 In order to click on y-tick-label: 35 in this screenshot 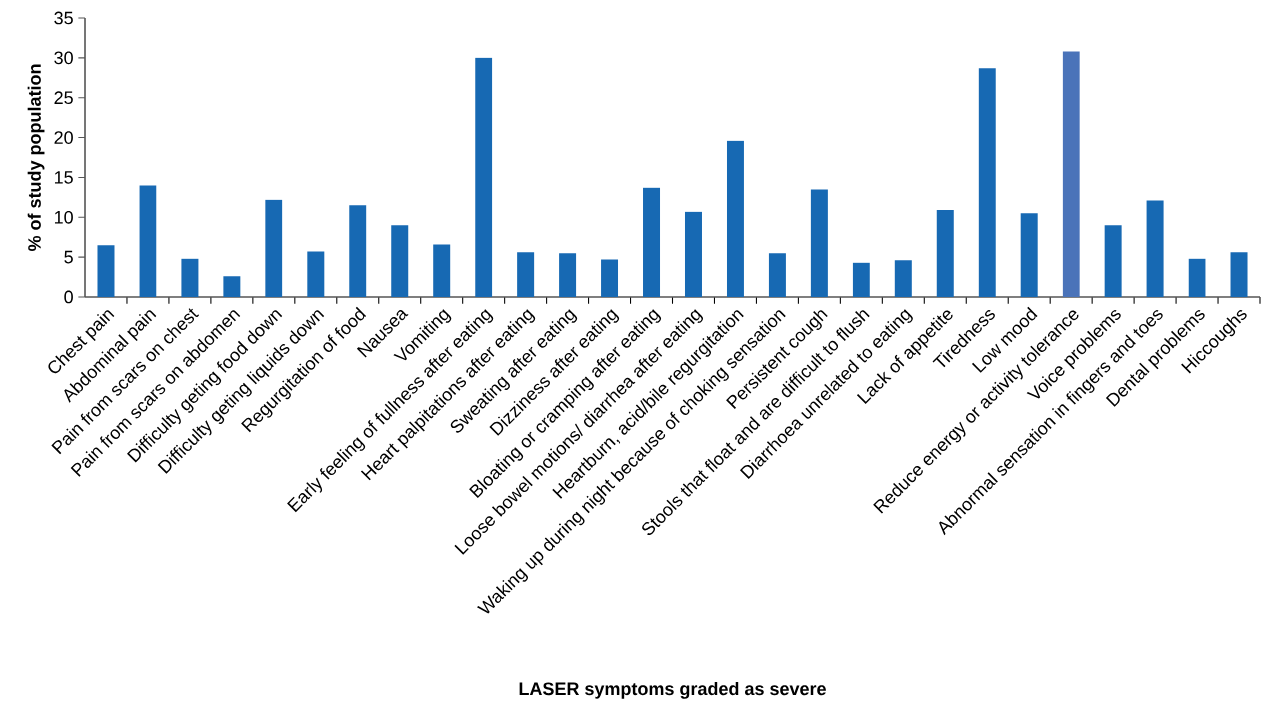, I will do `click(63, 18)`.